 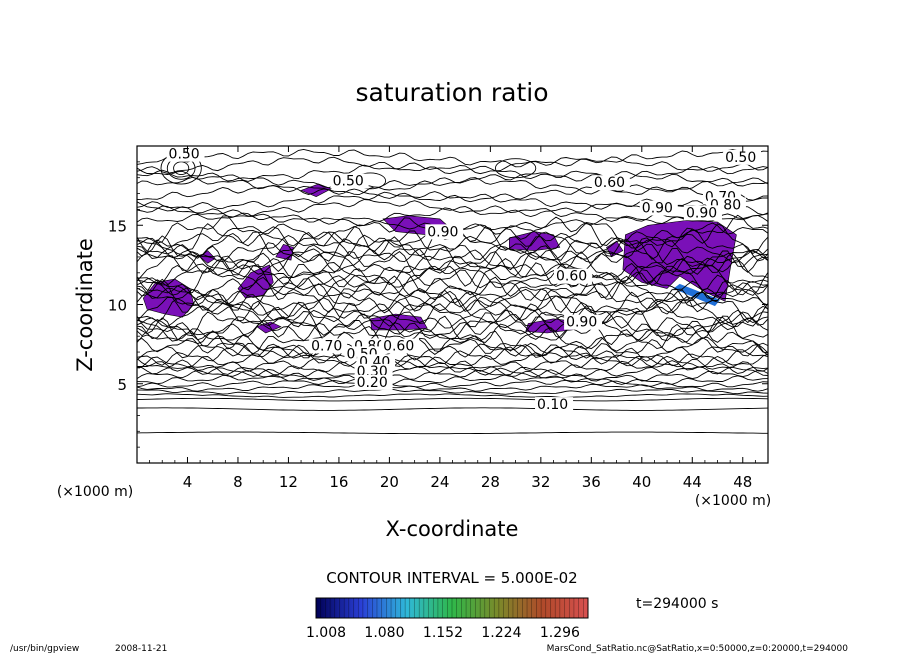 I want to click on colorbar-ticks: 1.008 1.080 1.152 1.224 1.296, so click(x=443, y=633).